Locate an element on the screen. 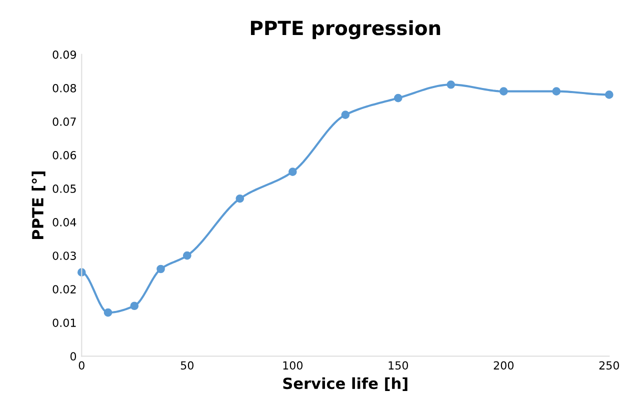  y-tick-label: 0.07 is located at coordinates (64, 121).